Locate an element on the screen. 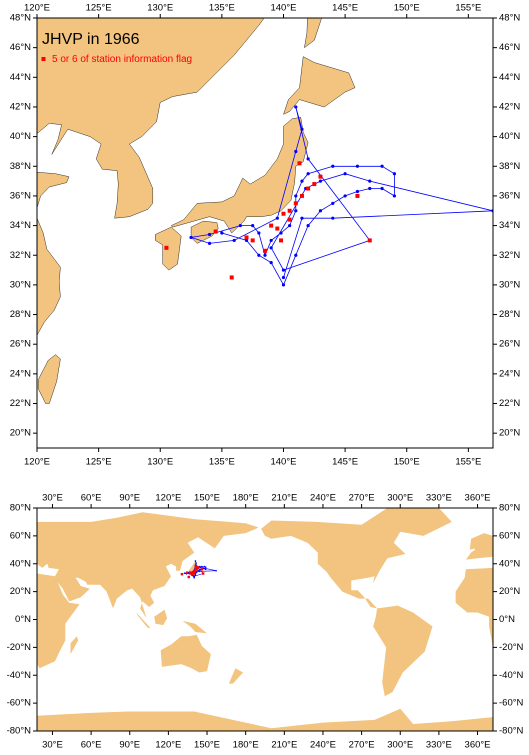  x-tick-label-top: 90°E is located at coordinates (129, 498).